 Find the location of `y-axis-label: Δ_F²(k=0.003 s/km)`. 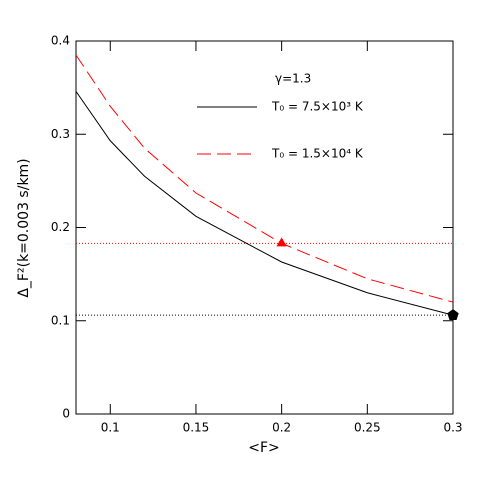

y-axis-label: Δ_F²(k=0.003 s/km) is located at coordinates (24, 227).